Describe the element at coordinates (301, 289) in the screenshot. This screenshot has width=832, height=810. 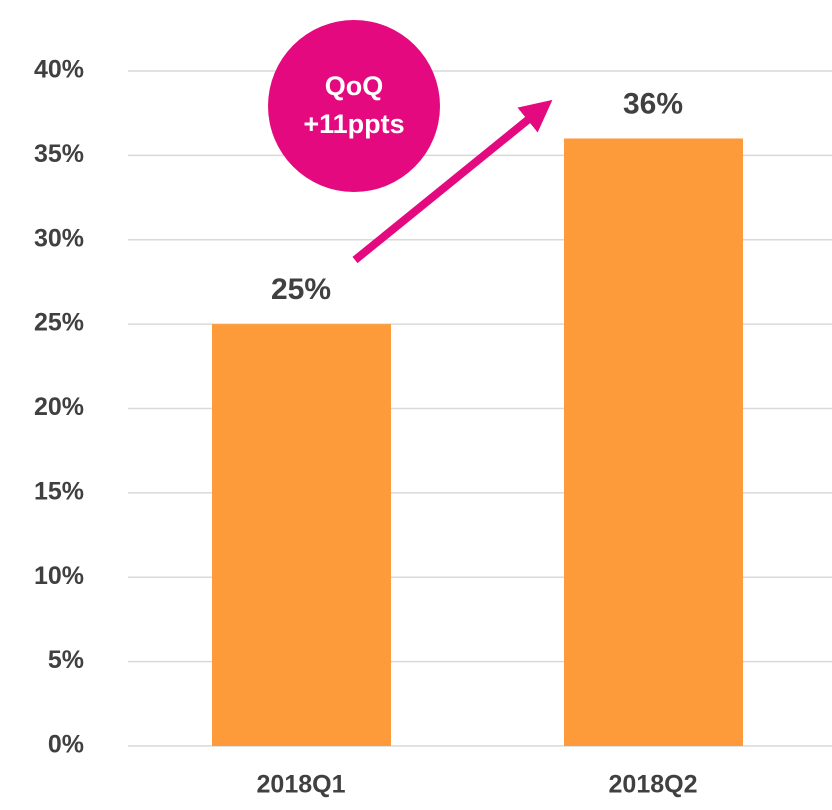
I see `value-label: 25%` at that location.